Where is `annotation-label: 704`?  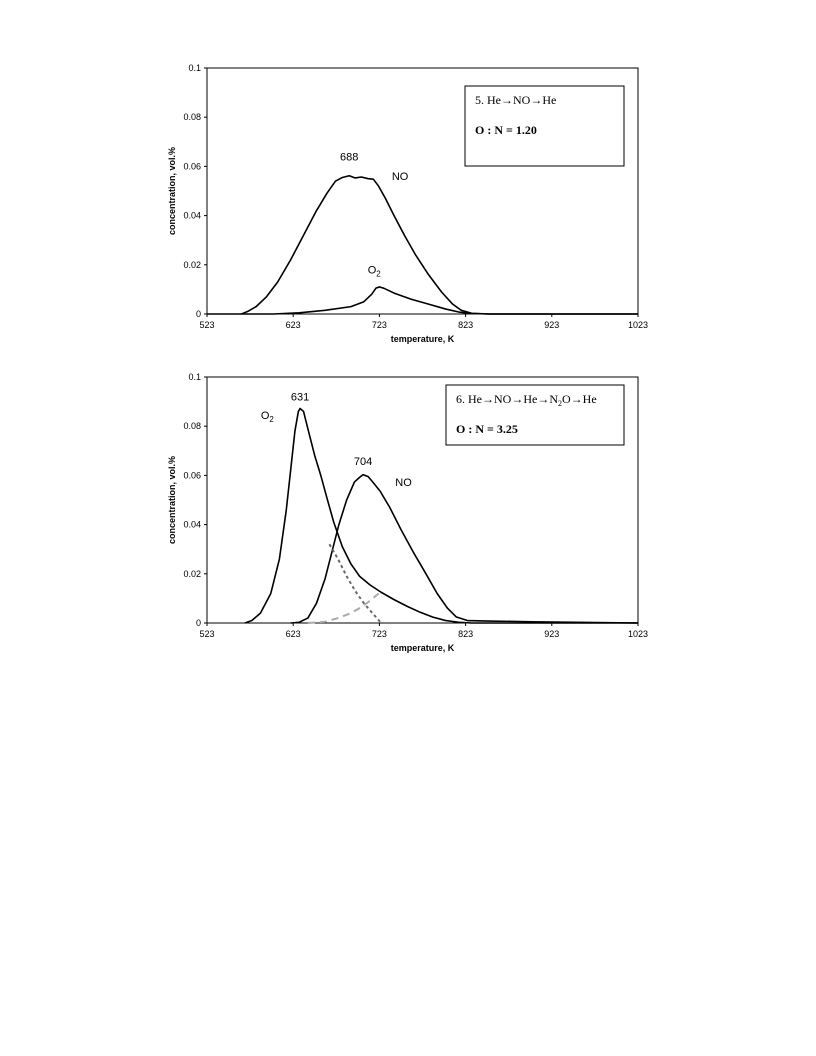 annotation-label: 704 is located at coordinates (363, 462).